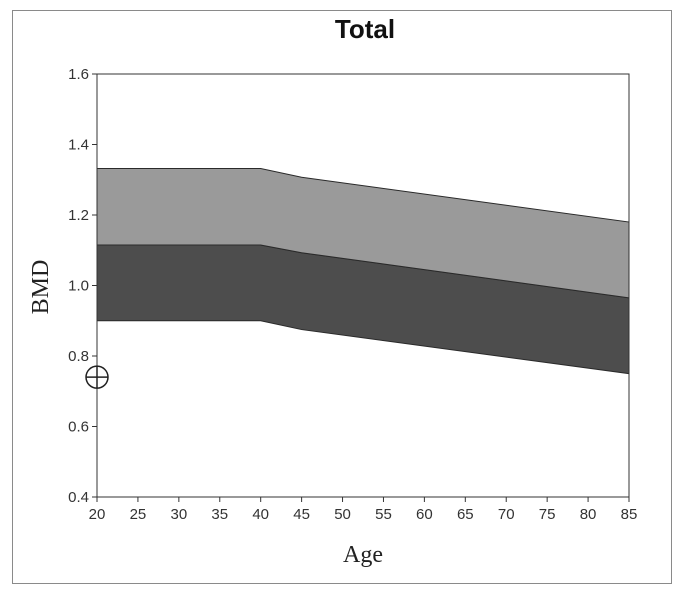 The height and width of the screenshot is (595, 685). Describe the element at coordinates (97, 514) in the screenshot. I see `x-tick-label: 20` at that location.